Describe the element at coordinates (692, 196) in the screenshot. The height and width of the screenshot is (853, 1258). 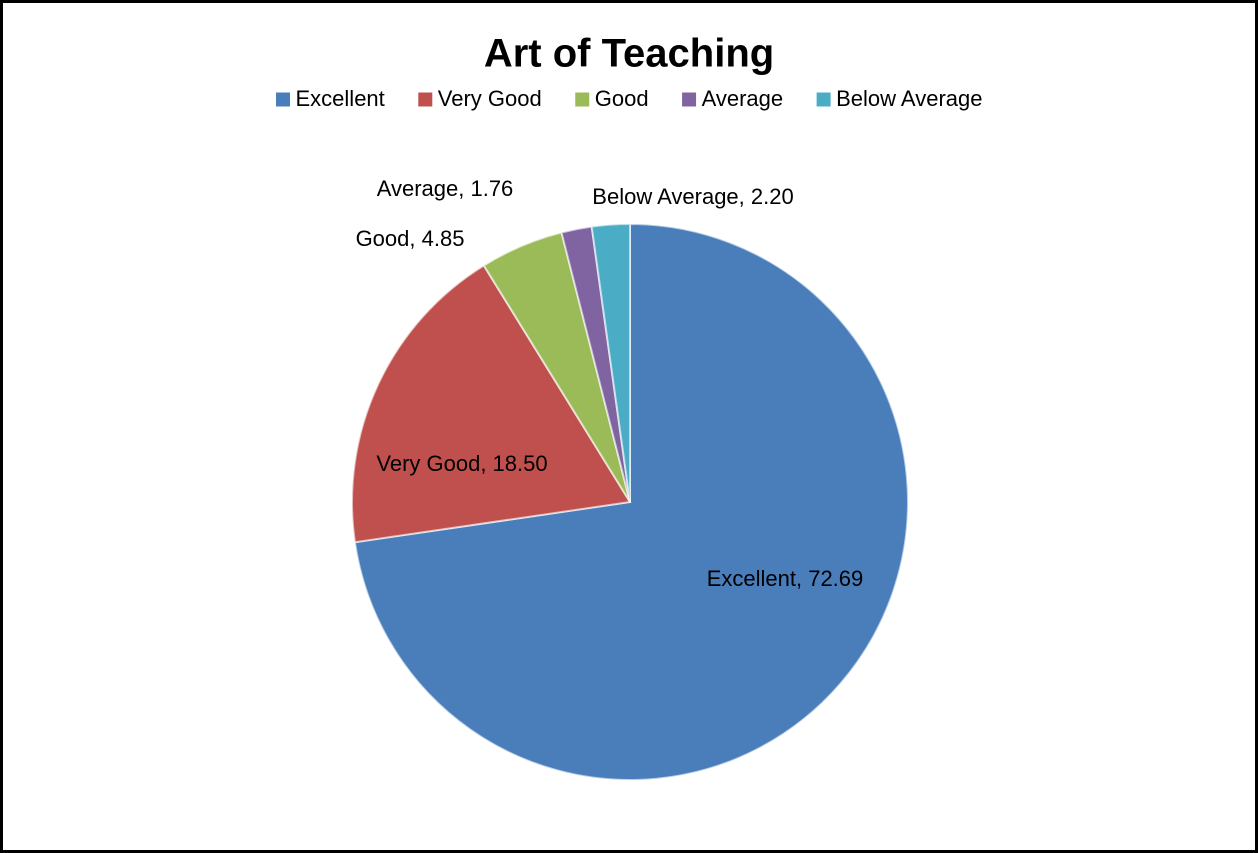
I see `data-label: Below Average, 2.20` at that location.